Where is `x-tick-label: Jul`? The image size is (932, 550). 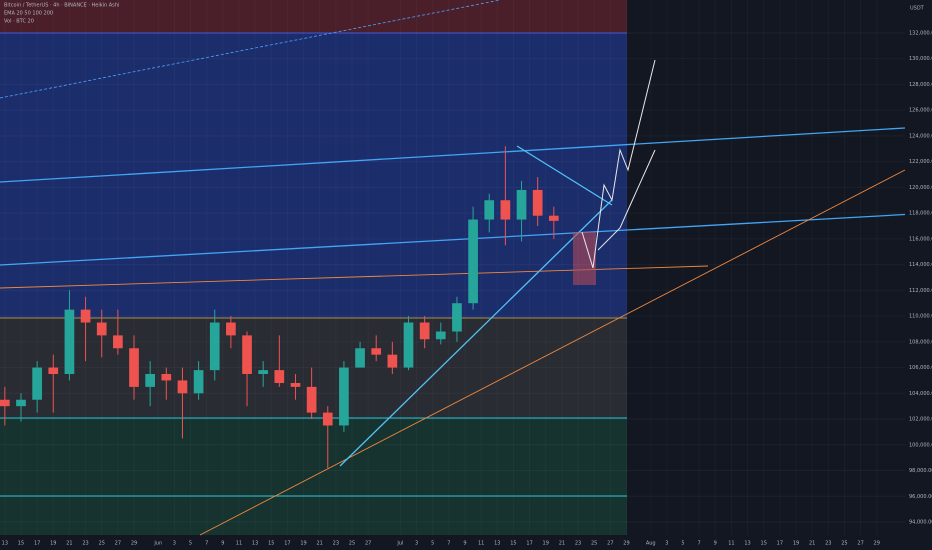 x-tick-label: Jul is located at coordinates (399, 544).